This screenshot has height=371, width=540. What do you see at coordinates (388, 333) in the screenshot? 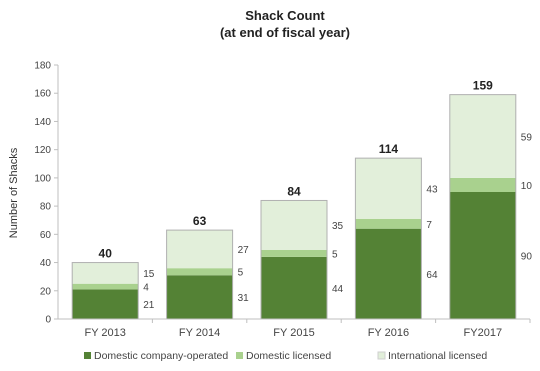
I see `x-tick-label: FY 2016` at bounding box center [388, 333].